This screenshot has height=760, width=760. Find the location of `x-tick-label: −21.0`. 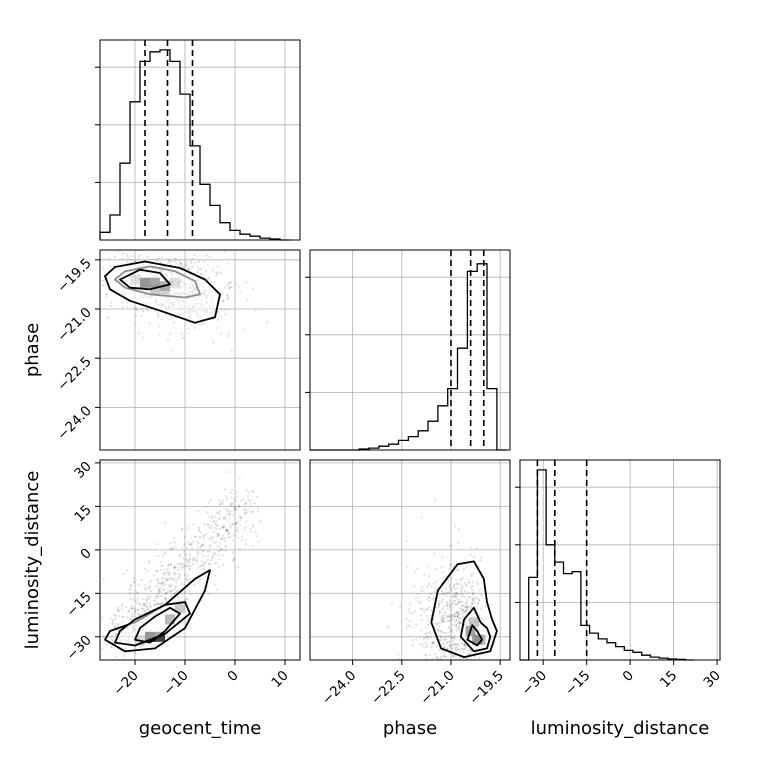

x-tick-label: −21.0 is located at coordinates (437, 688).